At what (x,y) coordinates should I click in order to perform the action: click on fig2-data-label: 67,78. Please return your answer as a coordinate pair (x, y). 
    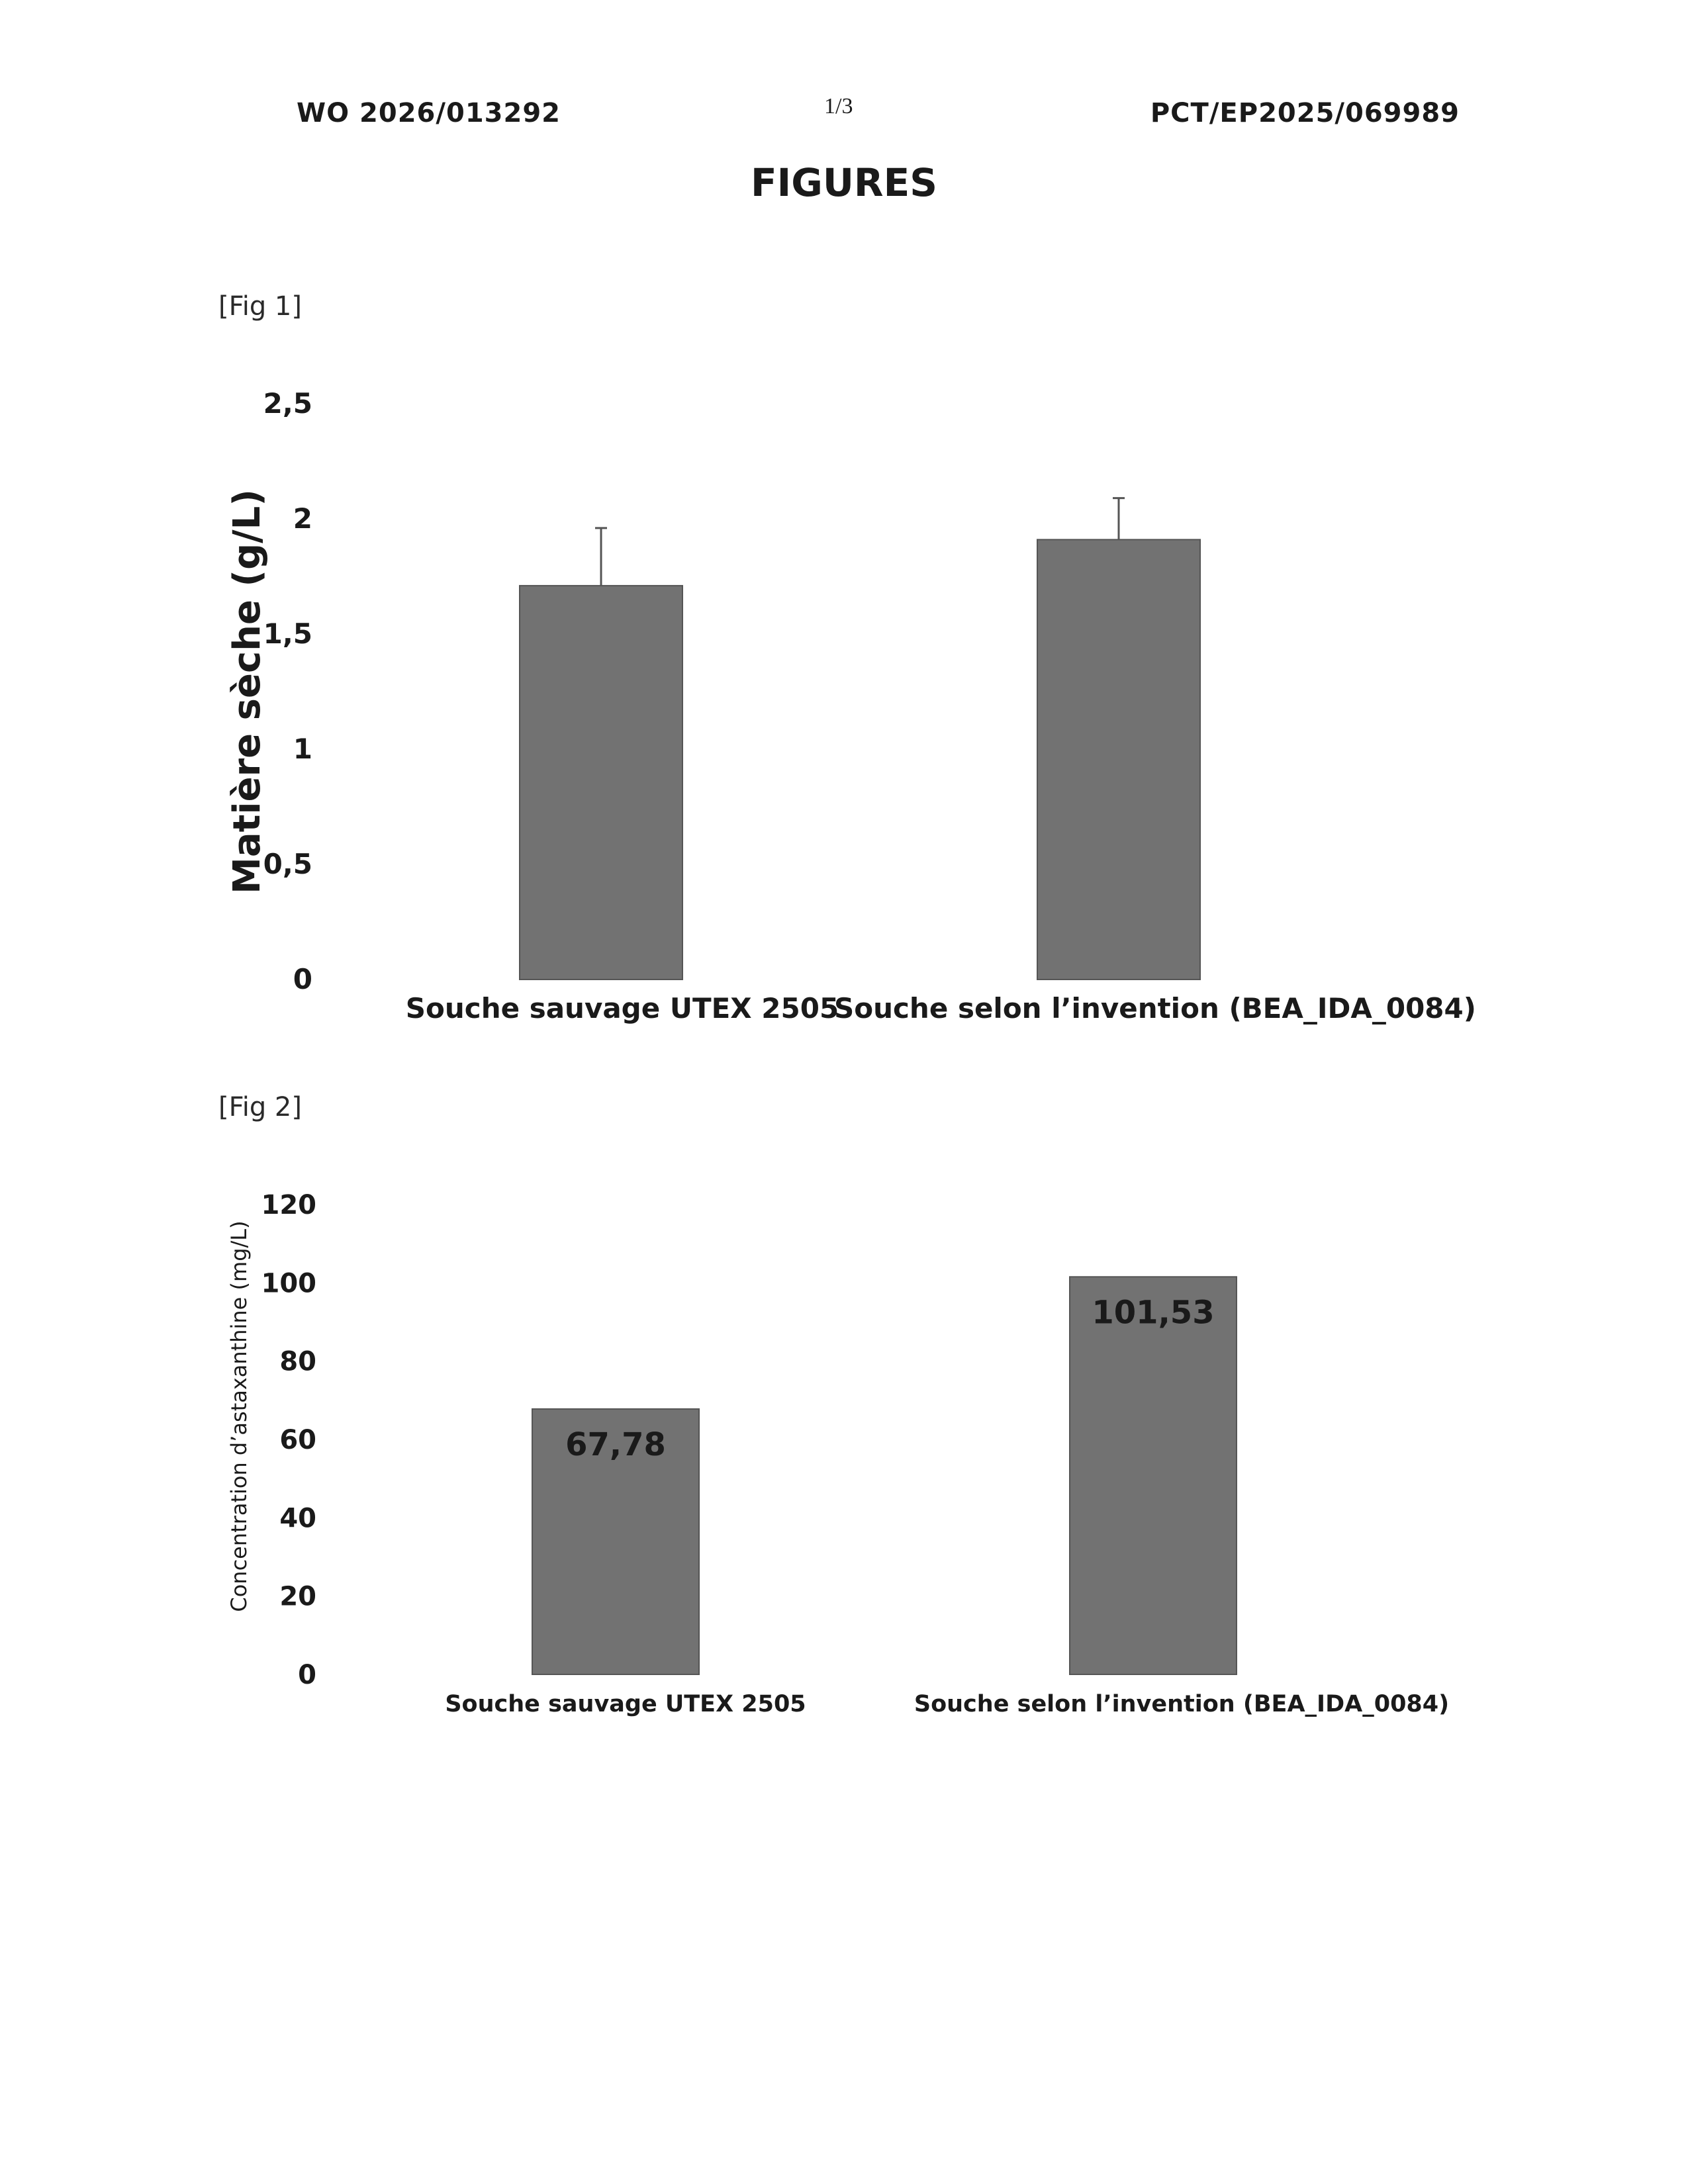
    Looking at the image, I should click on (615, 1444).